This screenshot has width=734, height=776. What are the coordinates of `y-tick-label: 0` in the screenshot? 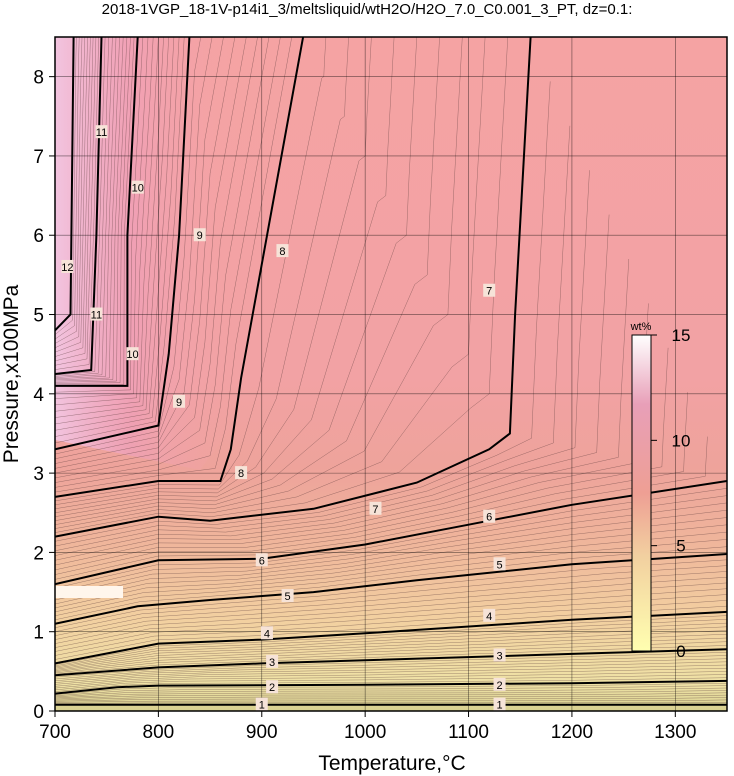 It's located at (38, 712).